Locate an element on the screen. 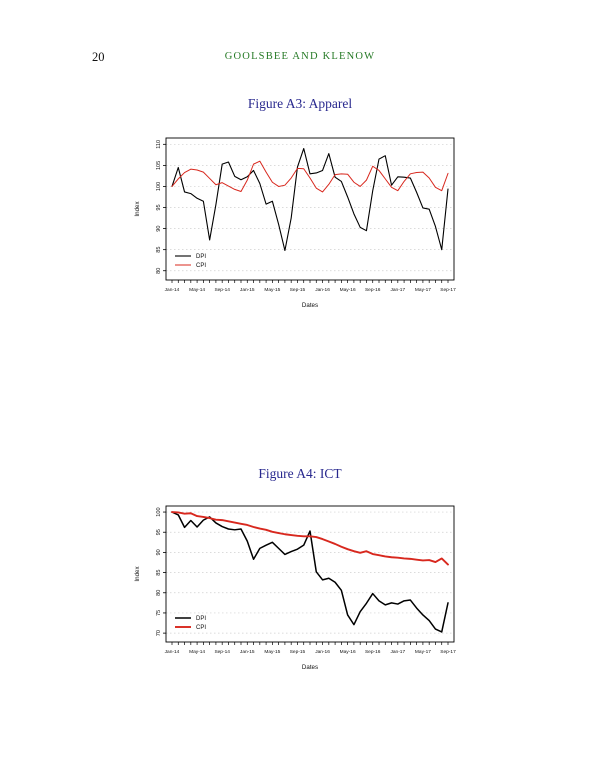 The width and height of the screenshot is (600, 776). running-head: GOOLSBEE AND KLENOW is located at coordinates (300, 56).